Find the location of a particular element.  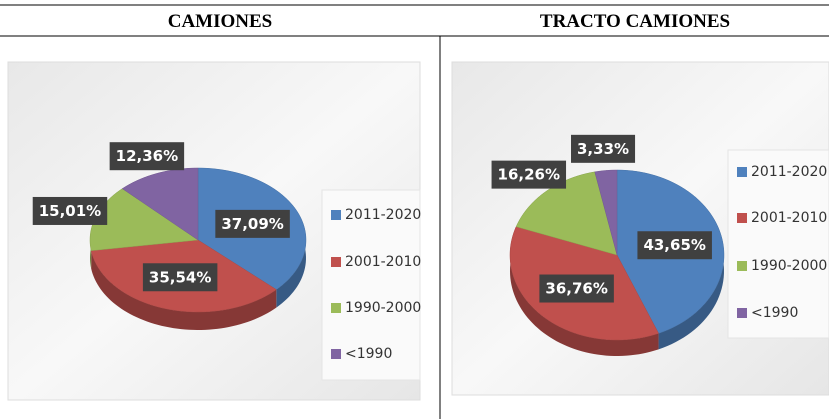

data-label: 43,65% is located at coordinates (674, 245).